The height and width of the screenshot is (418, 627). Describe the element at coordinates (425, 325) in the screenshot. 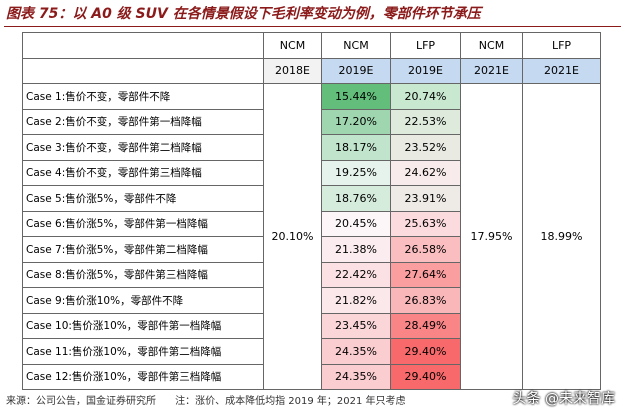

I see `value-cell: 28.49%` at that location.